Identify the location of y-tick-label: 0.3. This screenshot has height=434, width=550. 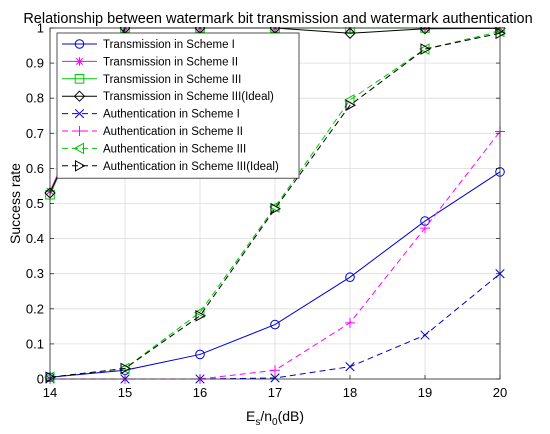
(35, 273).